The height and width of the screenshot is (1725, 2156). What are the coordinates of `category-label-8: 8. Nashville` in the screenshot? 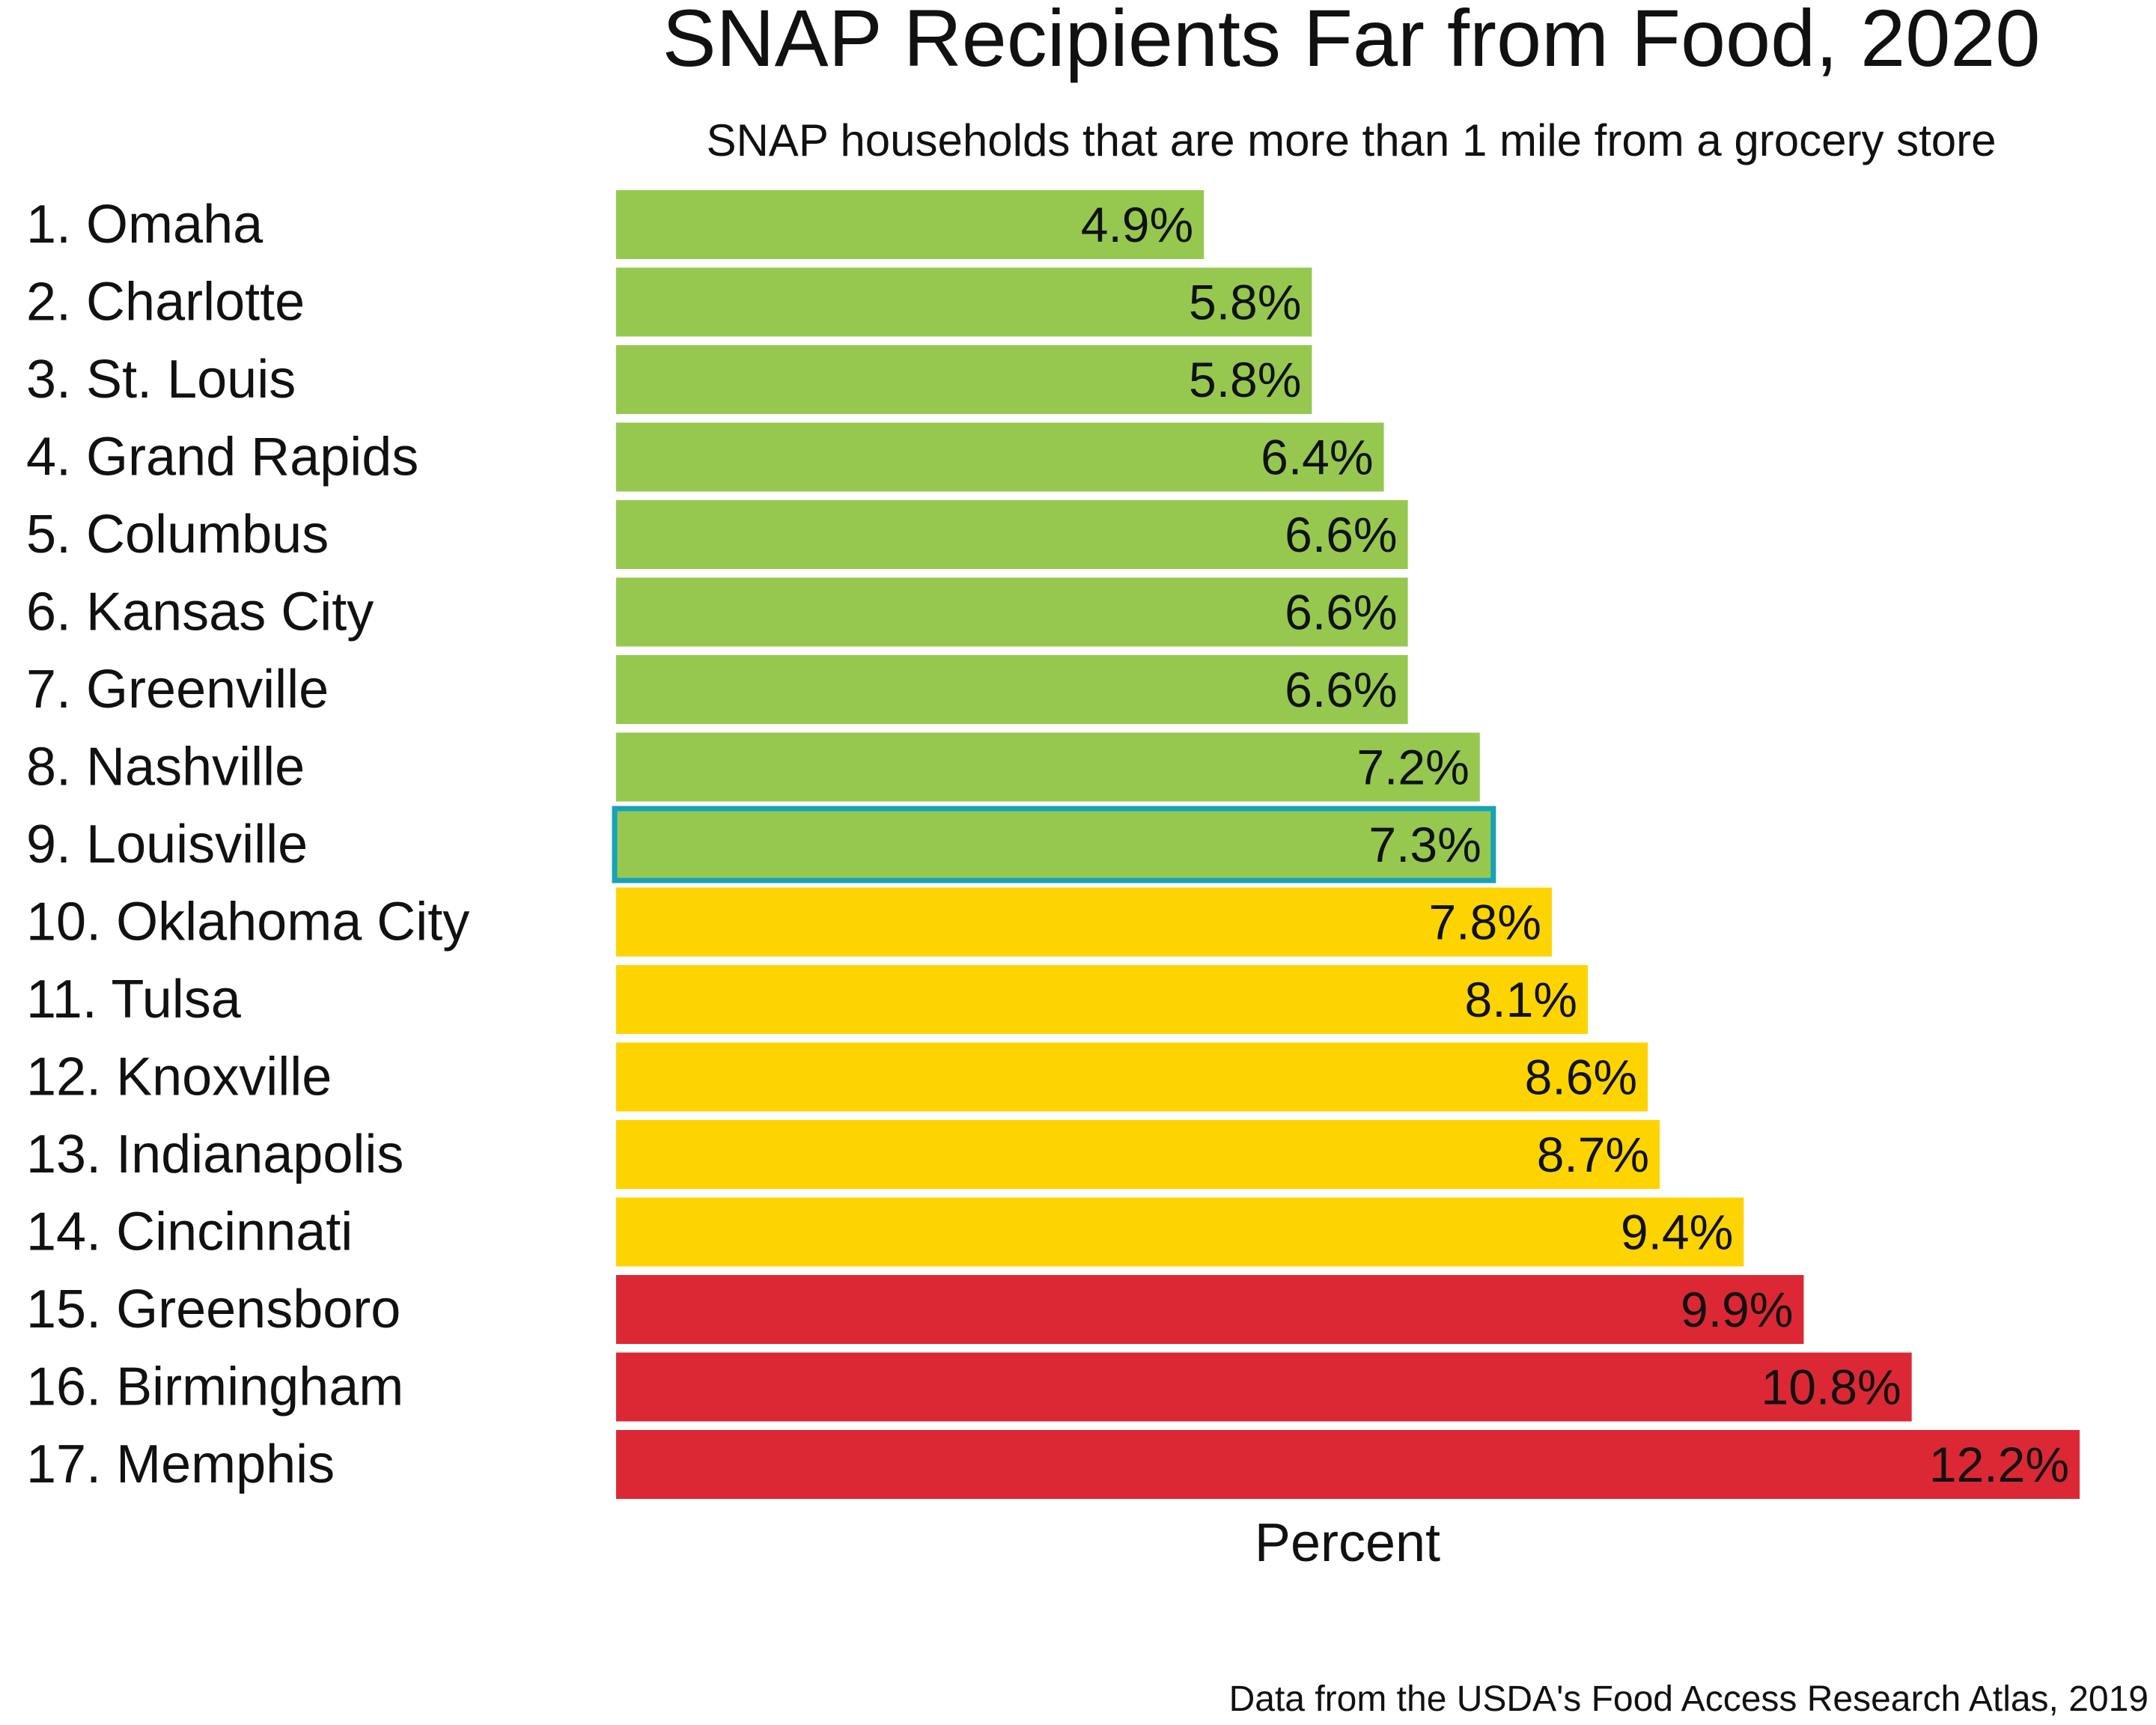 It's located at (165, 767).